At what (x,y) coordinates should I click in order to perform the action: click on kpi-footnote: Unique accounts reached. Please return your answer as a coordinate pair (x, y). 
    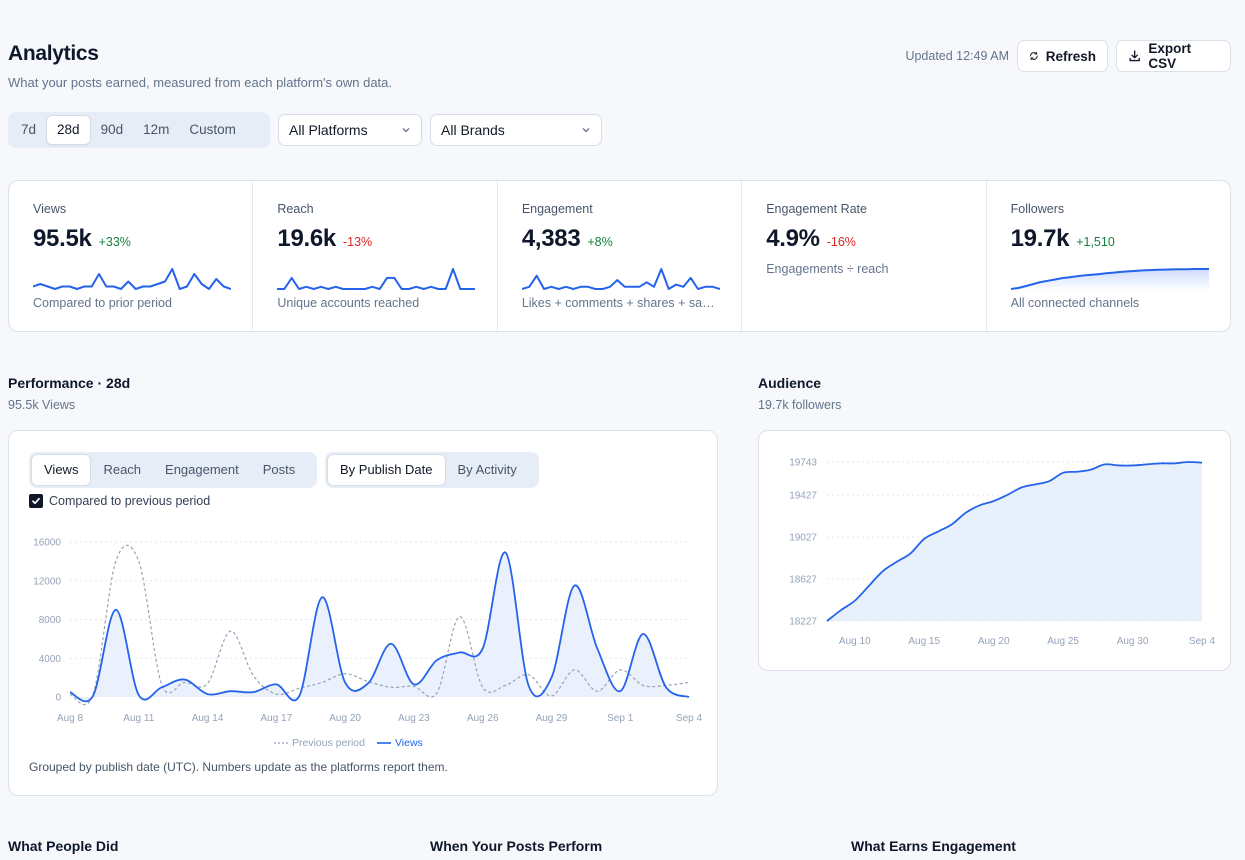
    Looking at the image, I should click on (348, 303).